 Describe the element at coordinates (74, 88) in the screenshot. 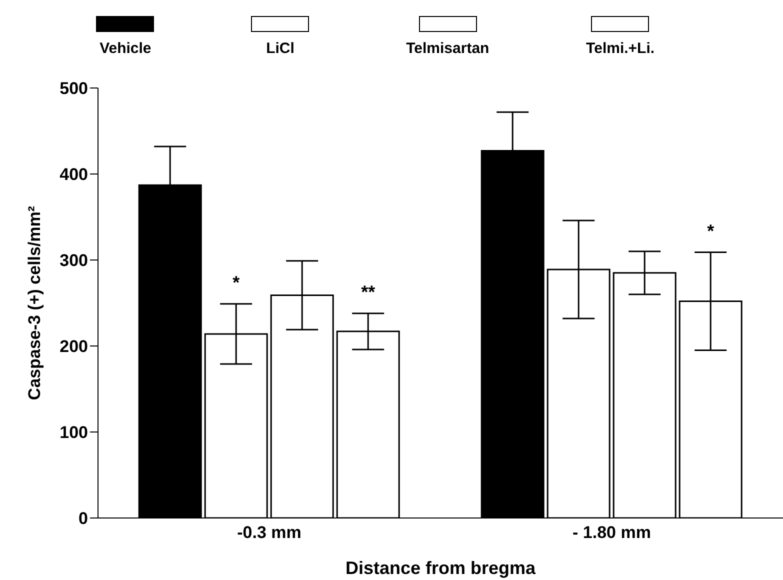

I see `y-tick-label: 500` at that location.